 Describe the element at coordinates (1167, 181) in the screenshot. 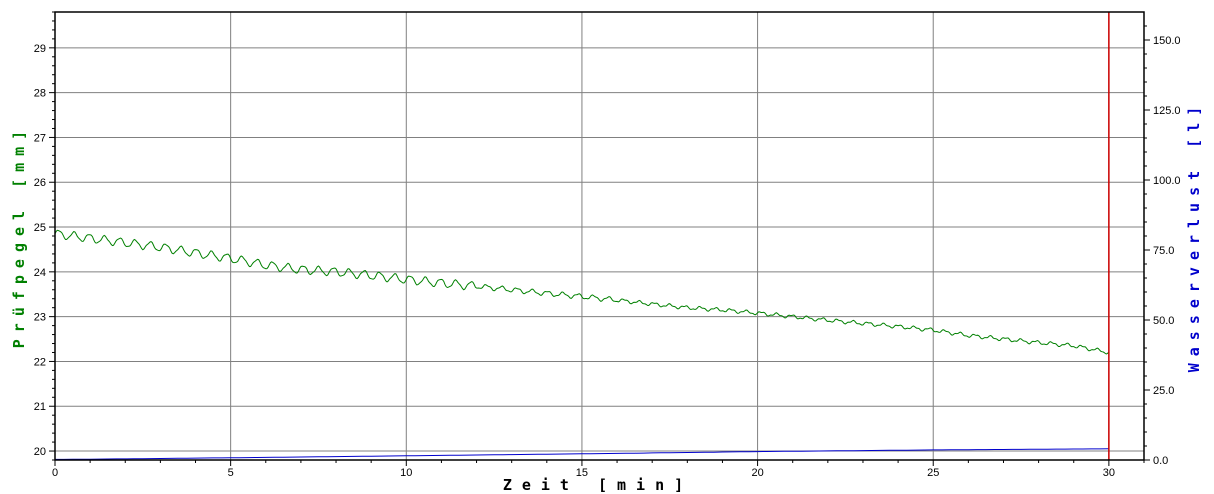

I see `y-right-tick-label: 100.0` at that location.